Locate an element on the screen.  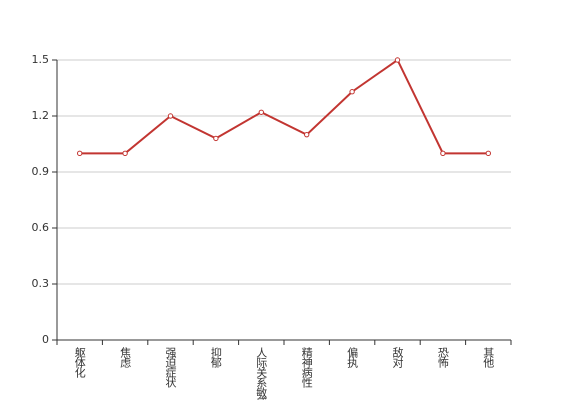
y-tick-label: 0.6 is located at coordinates (41, 227).